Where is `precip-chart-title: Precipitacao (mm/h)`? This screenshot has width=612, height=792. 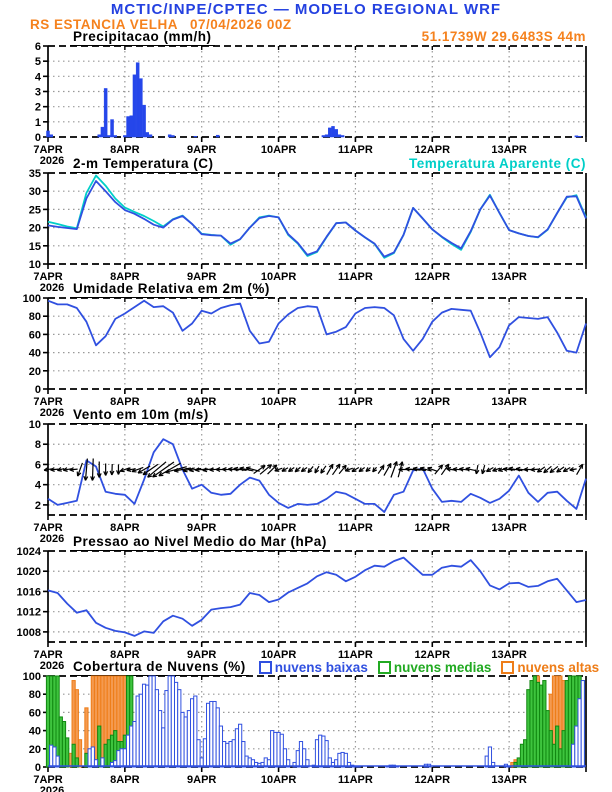
precip-chart-title: Precipitacao (mm/h) is located at coordinates (142, 37).